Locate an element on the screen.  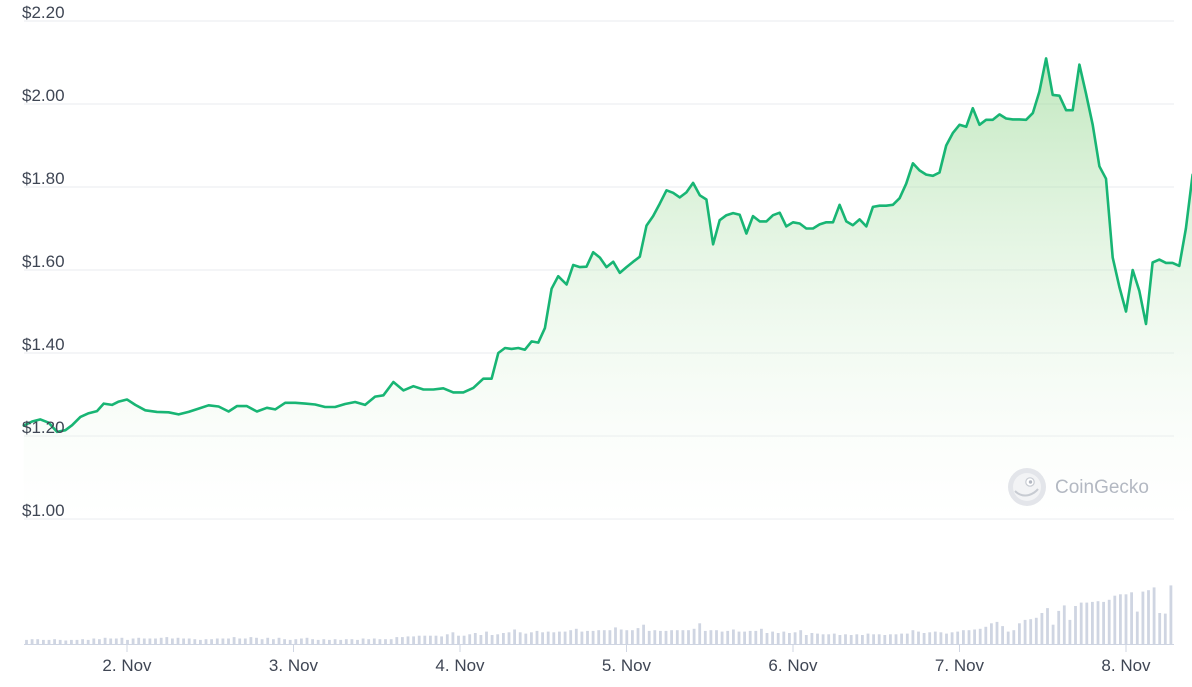
x-tick-label: 4. Nov is located at coordinates (460, 665).